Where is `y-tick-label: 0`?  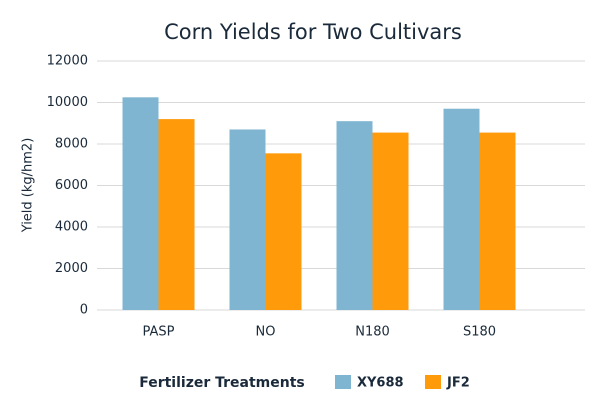 y-tick-label: 0 is located at coordinates (84, 310).